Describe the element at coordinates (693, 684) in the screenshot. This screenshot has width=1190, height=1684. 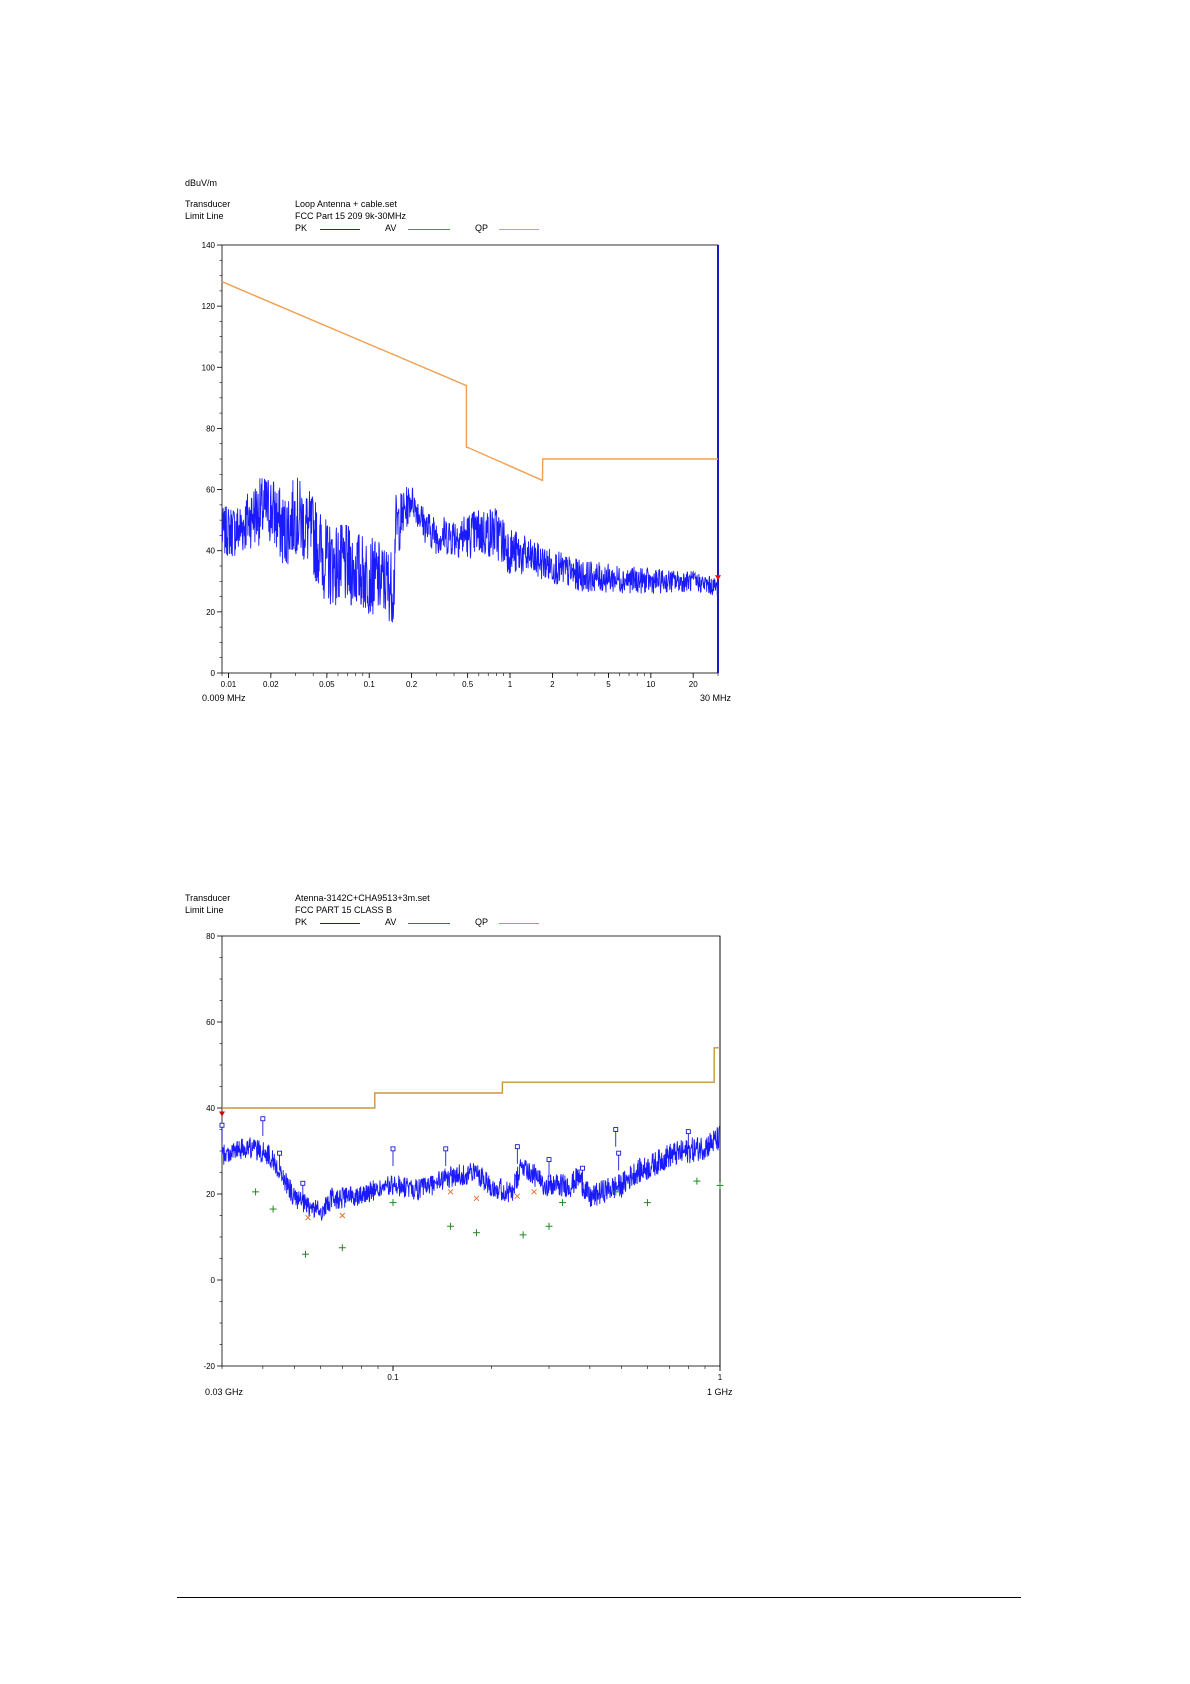
I see `x-tick-label: 20` at that location.